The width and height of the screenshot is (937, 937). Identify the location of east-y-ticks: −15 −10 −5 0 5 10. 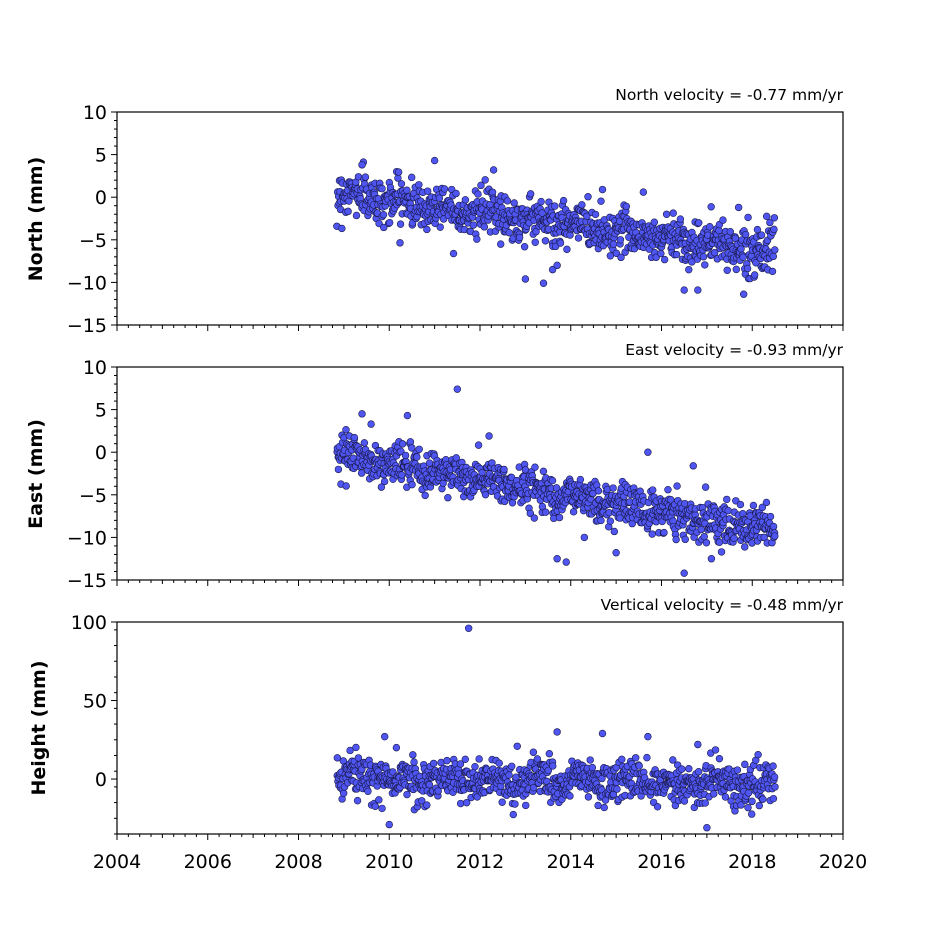
(92, 474).